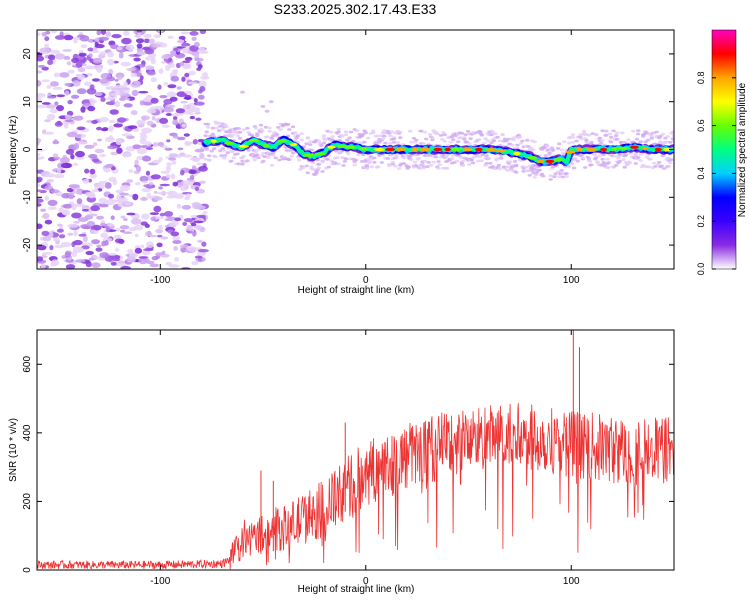 Image resolution: width=750 pixels, height=600 pixels. What do you see at coordinates (27, 102) in the screenshot?
I see `y-tick-label: 10` at bounding box center [27, 102].